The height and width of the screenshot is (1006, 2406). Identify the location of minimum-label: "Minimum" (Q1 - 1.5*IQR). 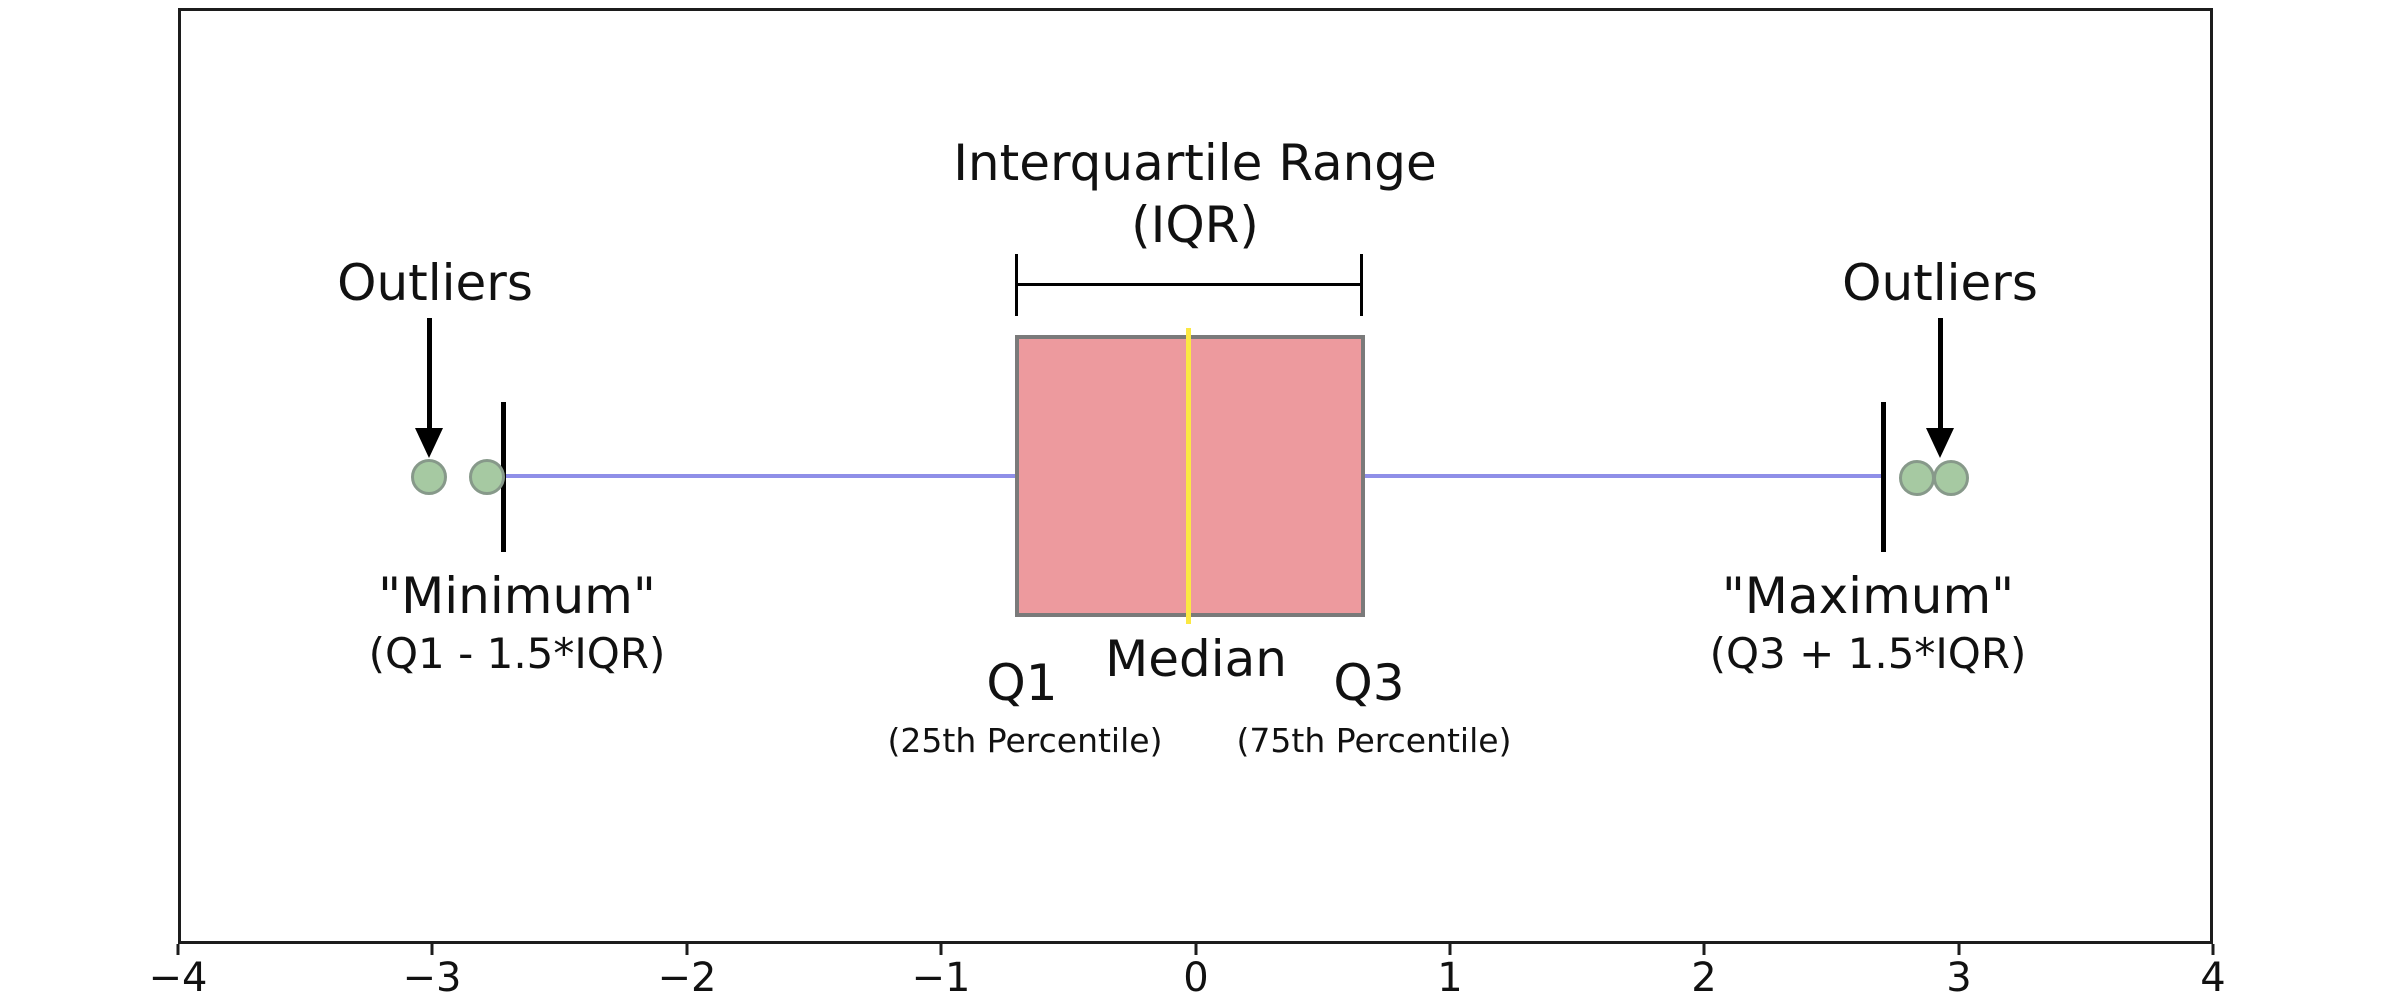
(517, 623).